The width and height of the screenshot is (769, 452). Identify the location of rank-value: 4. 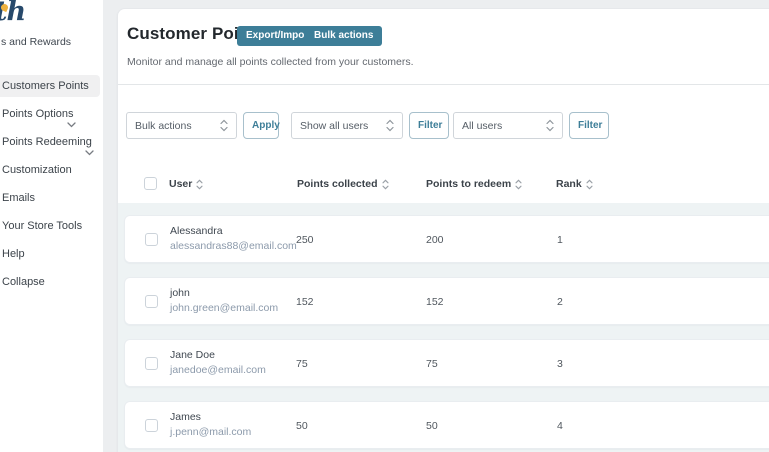
(560, 426).